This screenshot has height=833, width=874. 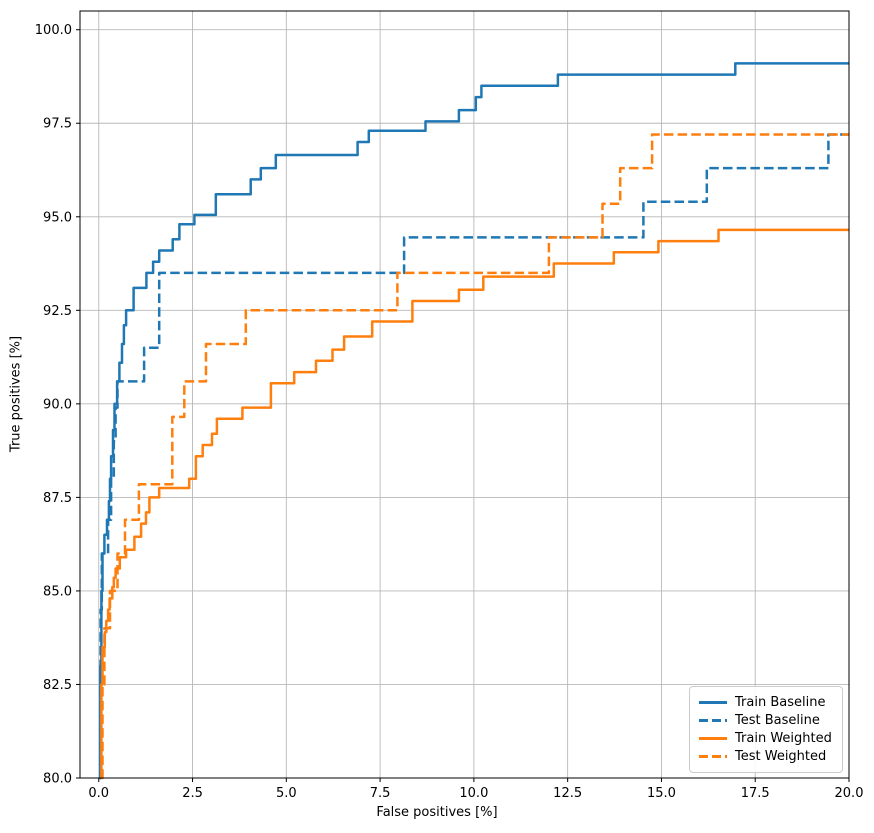 What do you see at coordinates (57, 685) in the screenshot?
I see `y-tick-label: 82.5` at bounding box center [57, 685].